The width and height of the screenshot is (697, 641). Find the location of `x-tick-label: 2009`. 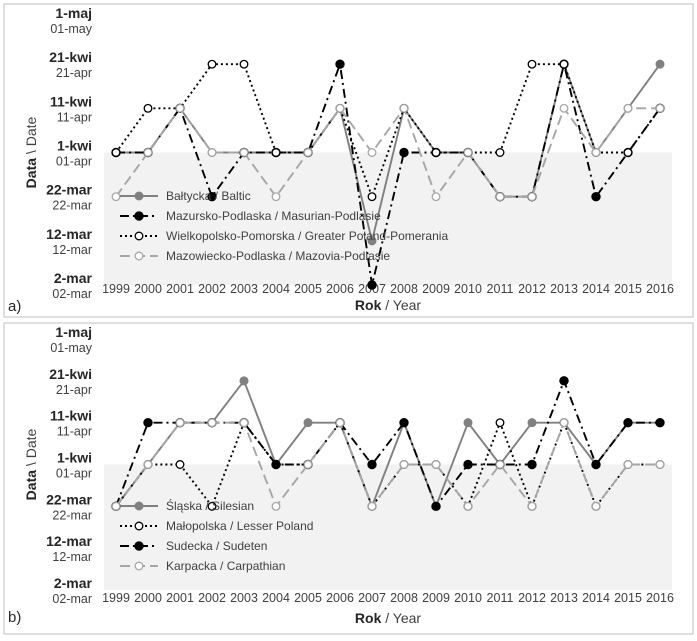

x-tick-label: 2009 is located at coordinates (436, 289).